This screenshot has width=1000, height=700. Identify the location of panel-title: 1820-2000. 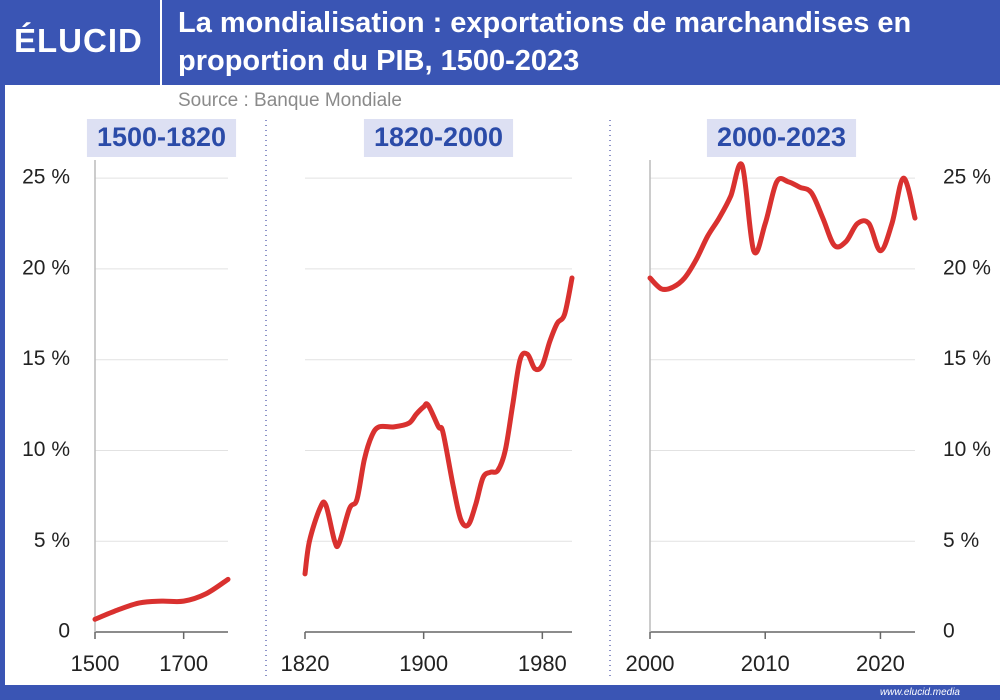
(438, 137).